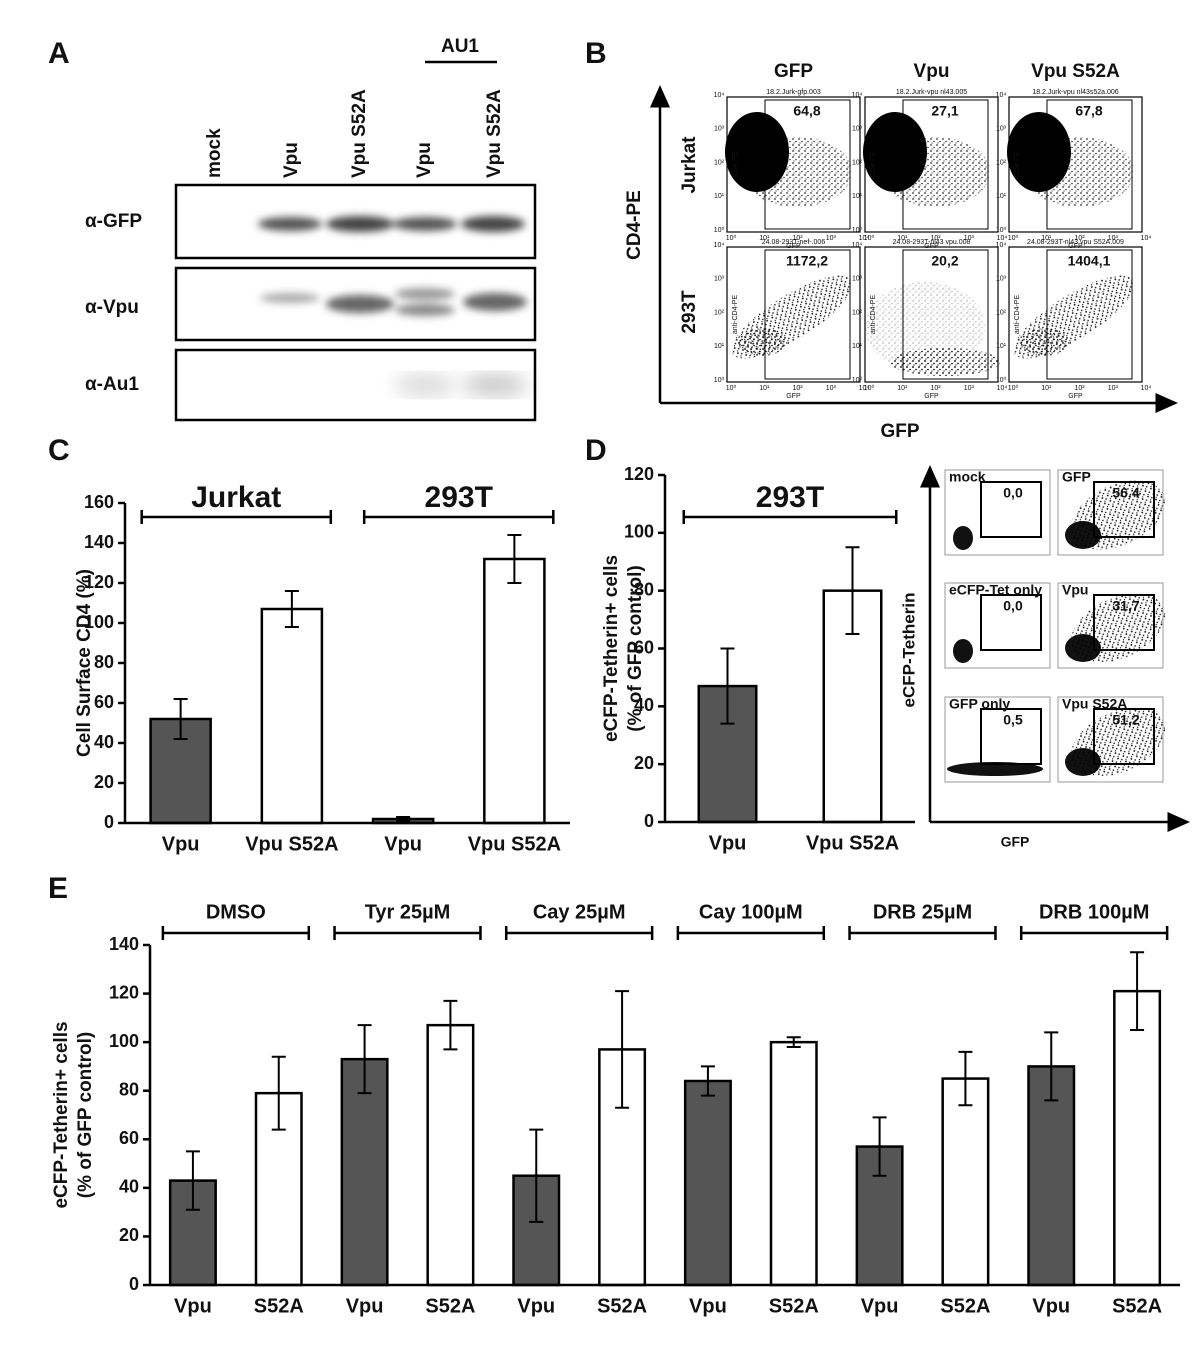 The height and width of the screenshot is (1372, 1200). I want to click on panel-label: D, so click(596, 450).